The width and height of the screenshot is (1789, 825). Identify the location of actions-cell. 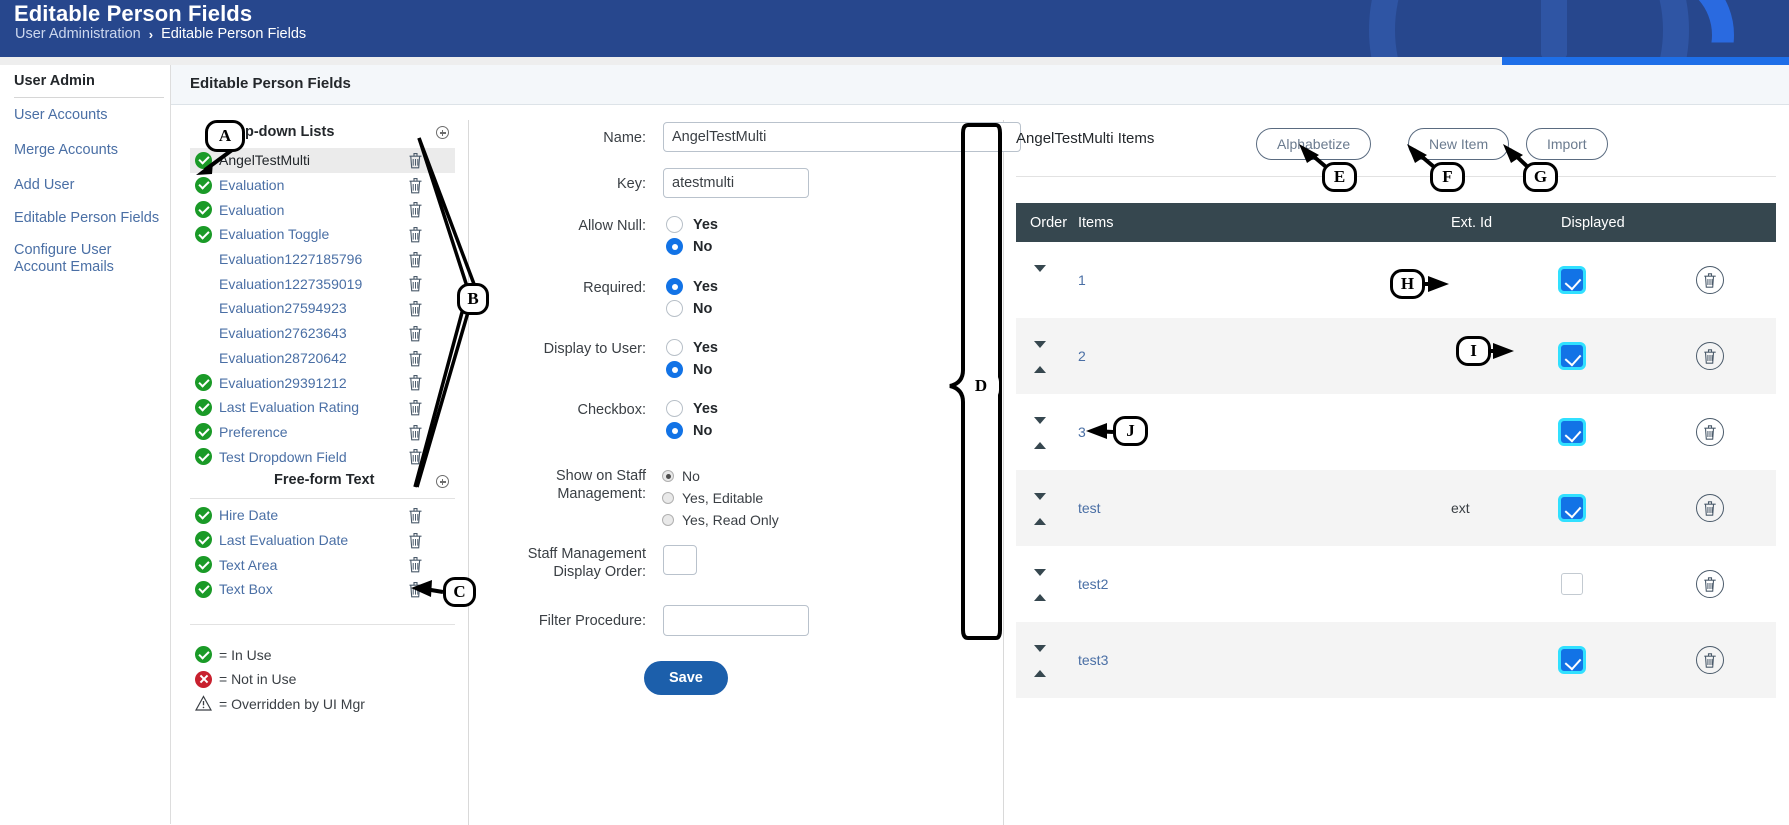
(1736, 660).